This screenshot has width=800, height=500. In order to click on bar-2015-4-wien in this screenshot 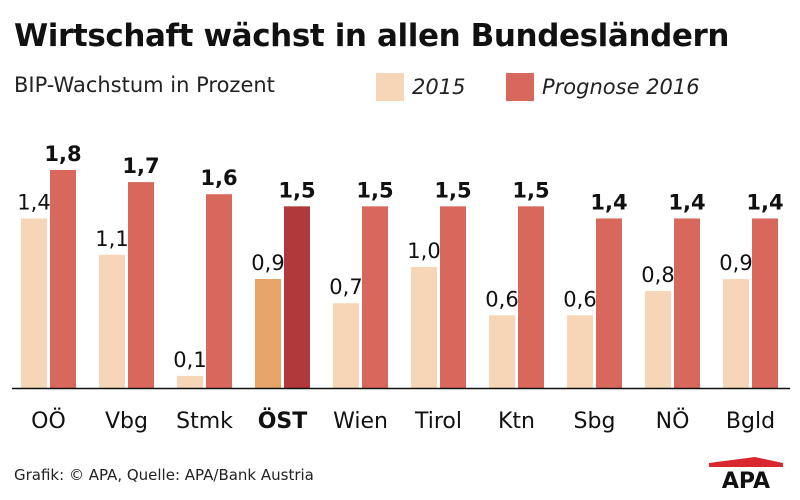, I will do `click(346, 345)`.